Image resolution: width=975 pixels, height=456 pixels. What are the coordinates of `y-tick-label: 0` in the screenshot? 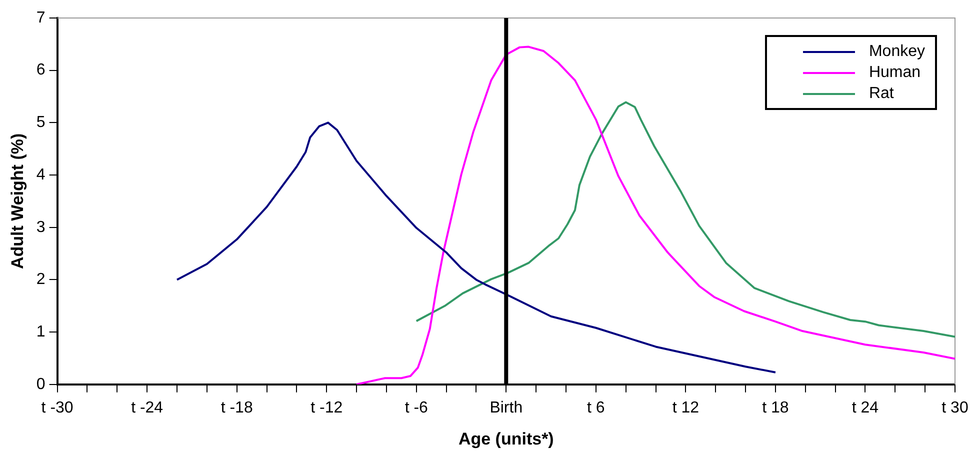 It's located at (41, 384).